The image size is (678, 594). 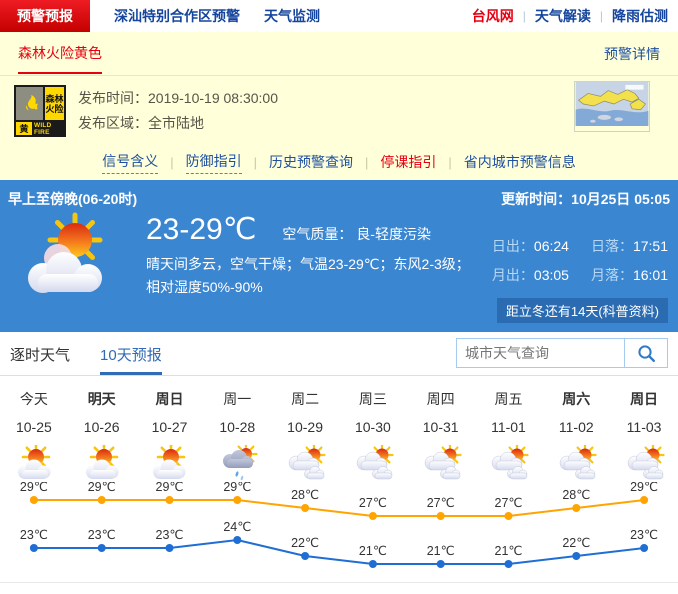 What do you see at coordinates (519, 162) in the screenshot?
I see `warning-link: 省内城市预警信息` at bounding box center [519, 162].